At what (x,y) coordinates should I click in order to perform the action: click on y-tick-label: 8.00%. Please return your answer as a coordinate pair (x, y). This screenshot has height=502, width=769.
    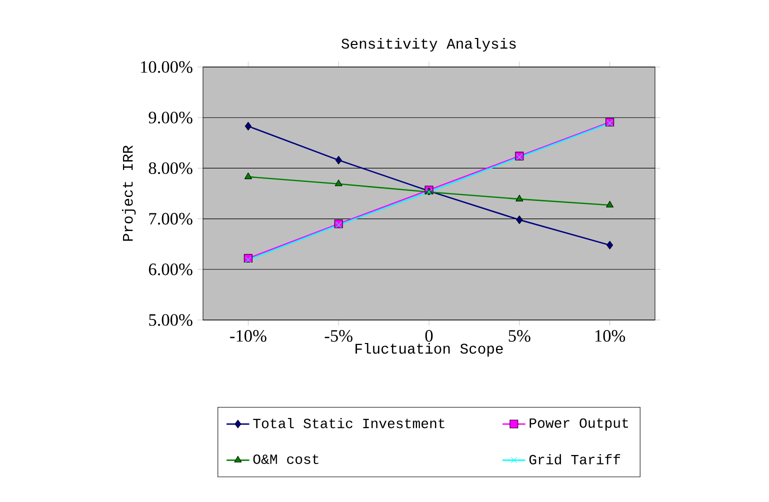
    Looking at the image, I should click on (170, 168).